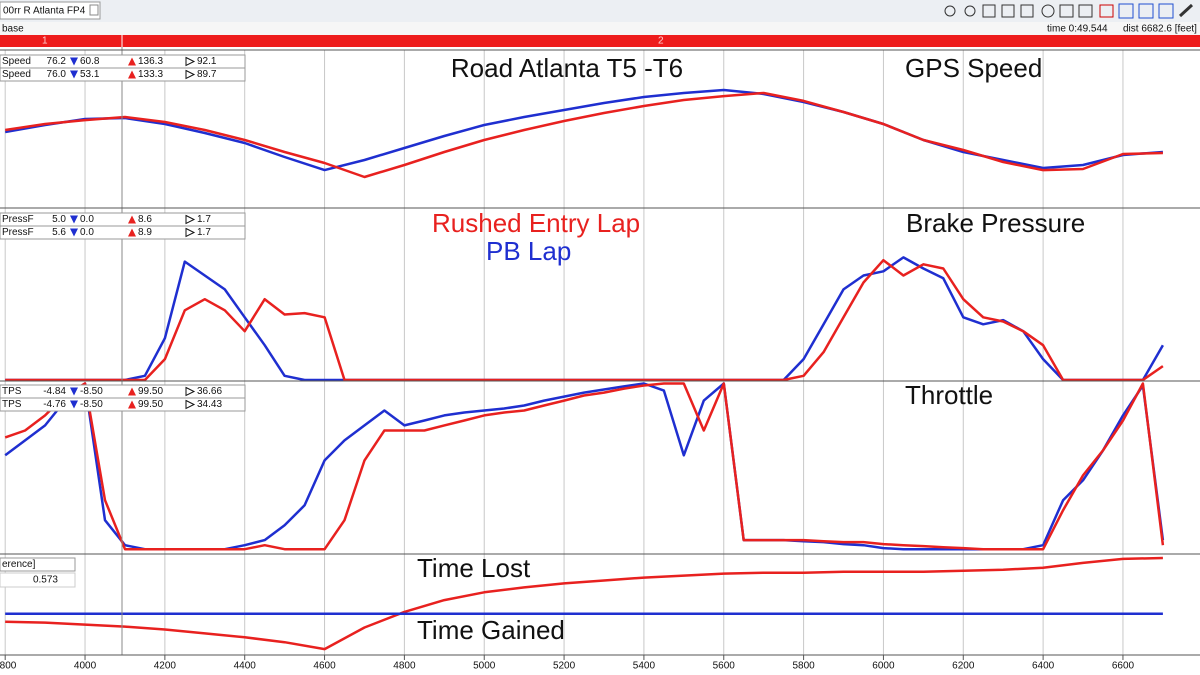  What do you see at coordinates (491, 630) in the screenshot?
I see `chart-annotation: Time Gained` at bounding box center [491, 630].